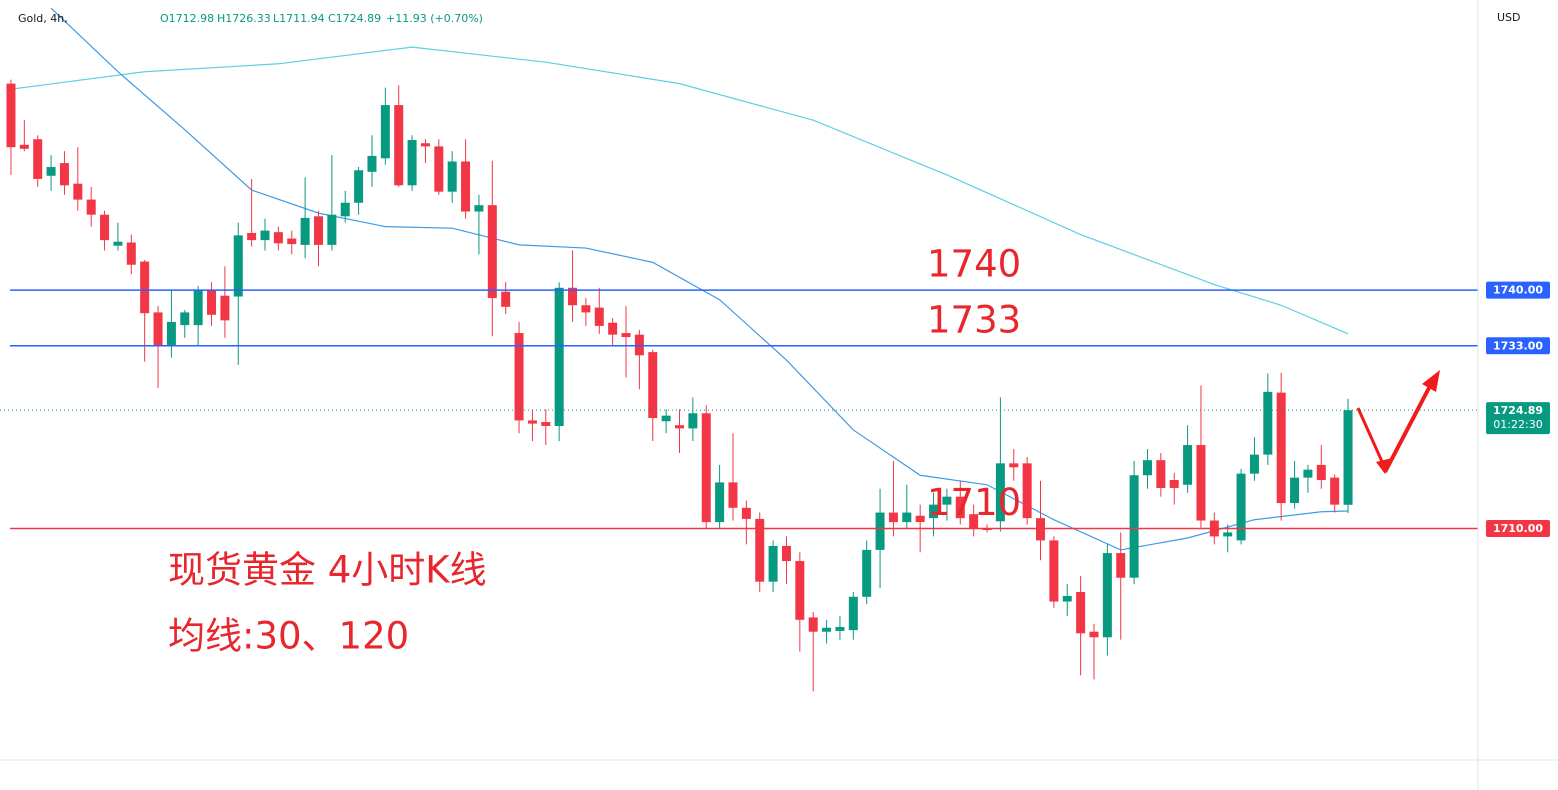  What do you see at coordinates (1407, 429) in the screenshot?
I see `arrow-up-stroke` at bounding box center [1407, 429].